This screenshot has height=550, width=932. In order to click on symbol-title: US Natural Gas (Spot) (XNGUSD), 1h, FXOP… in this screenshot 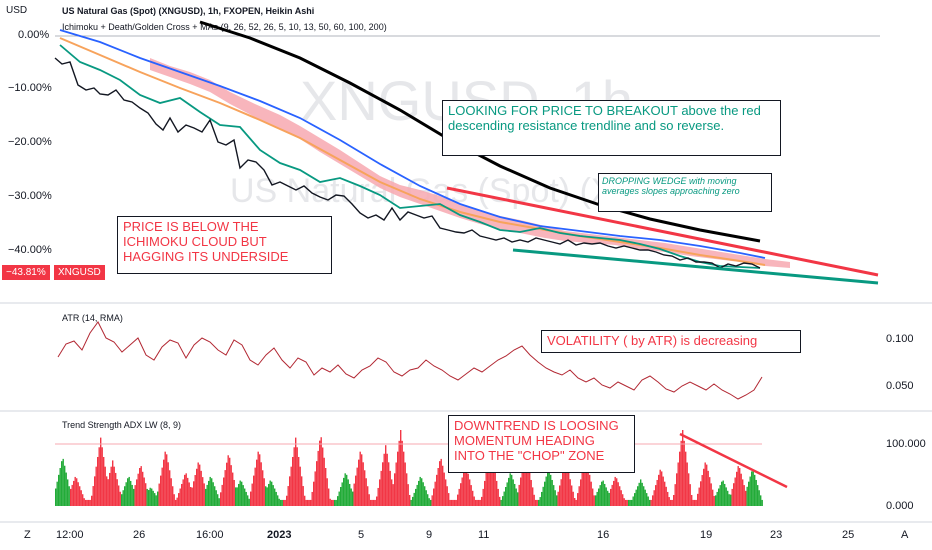, I will do `click(188, 11)`.